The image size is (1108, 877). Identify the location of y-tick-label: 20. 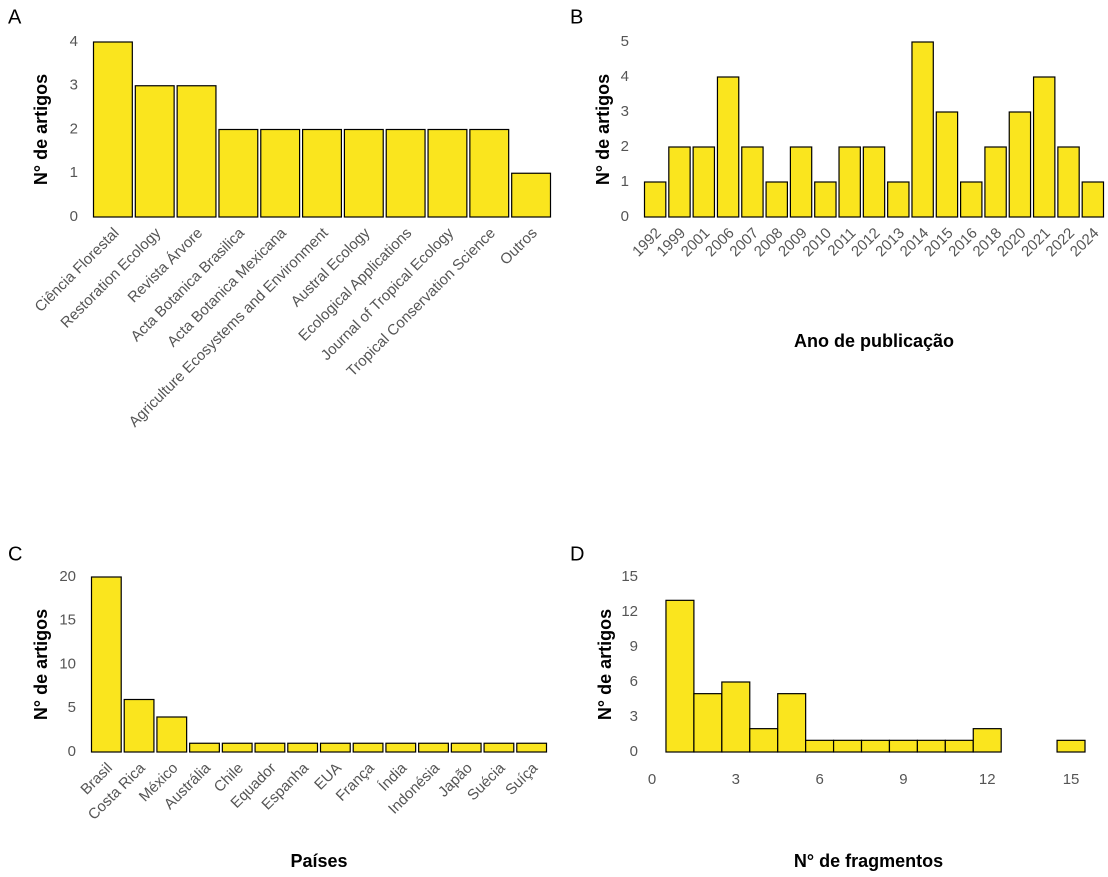
(67, 576).